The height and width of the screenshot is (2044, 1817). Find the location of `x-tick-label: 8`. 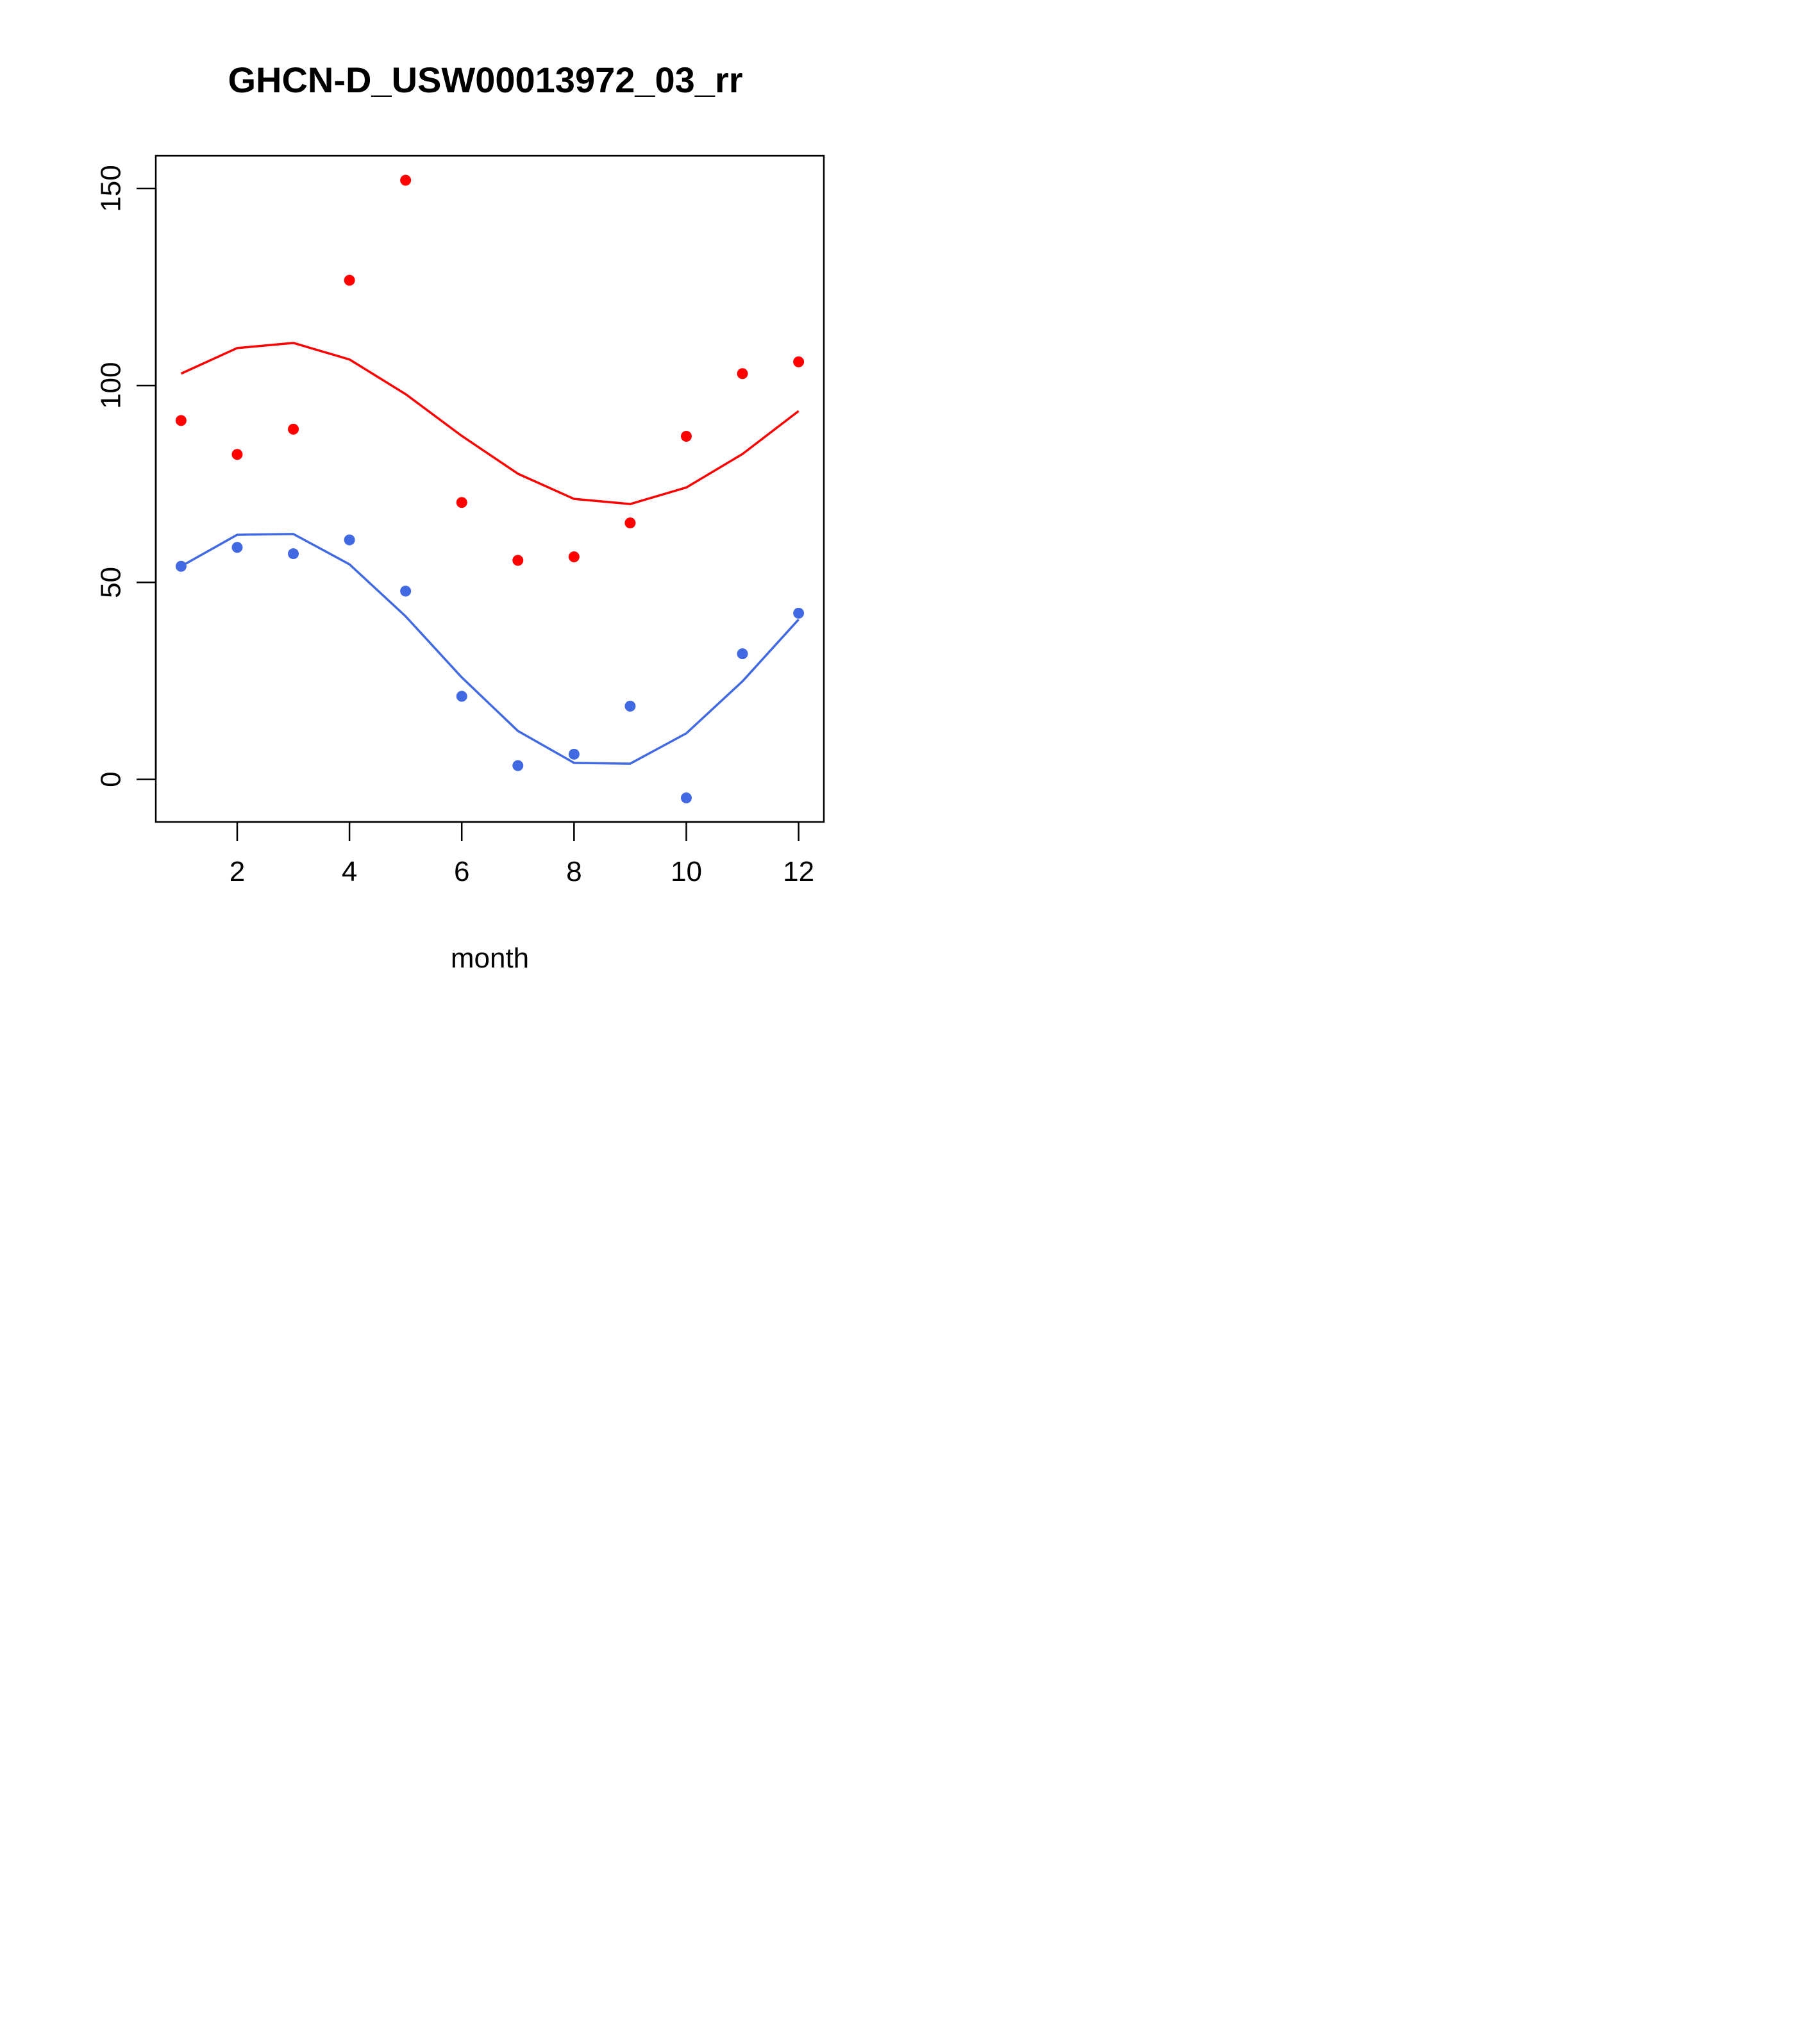

x-tick-label: 8 is located at coordinates (574, 871).